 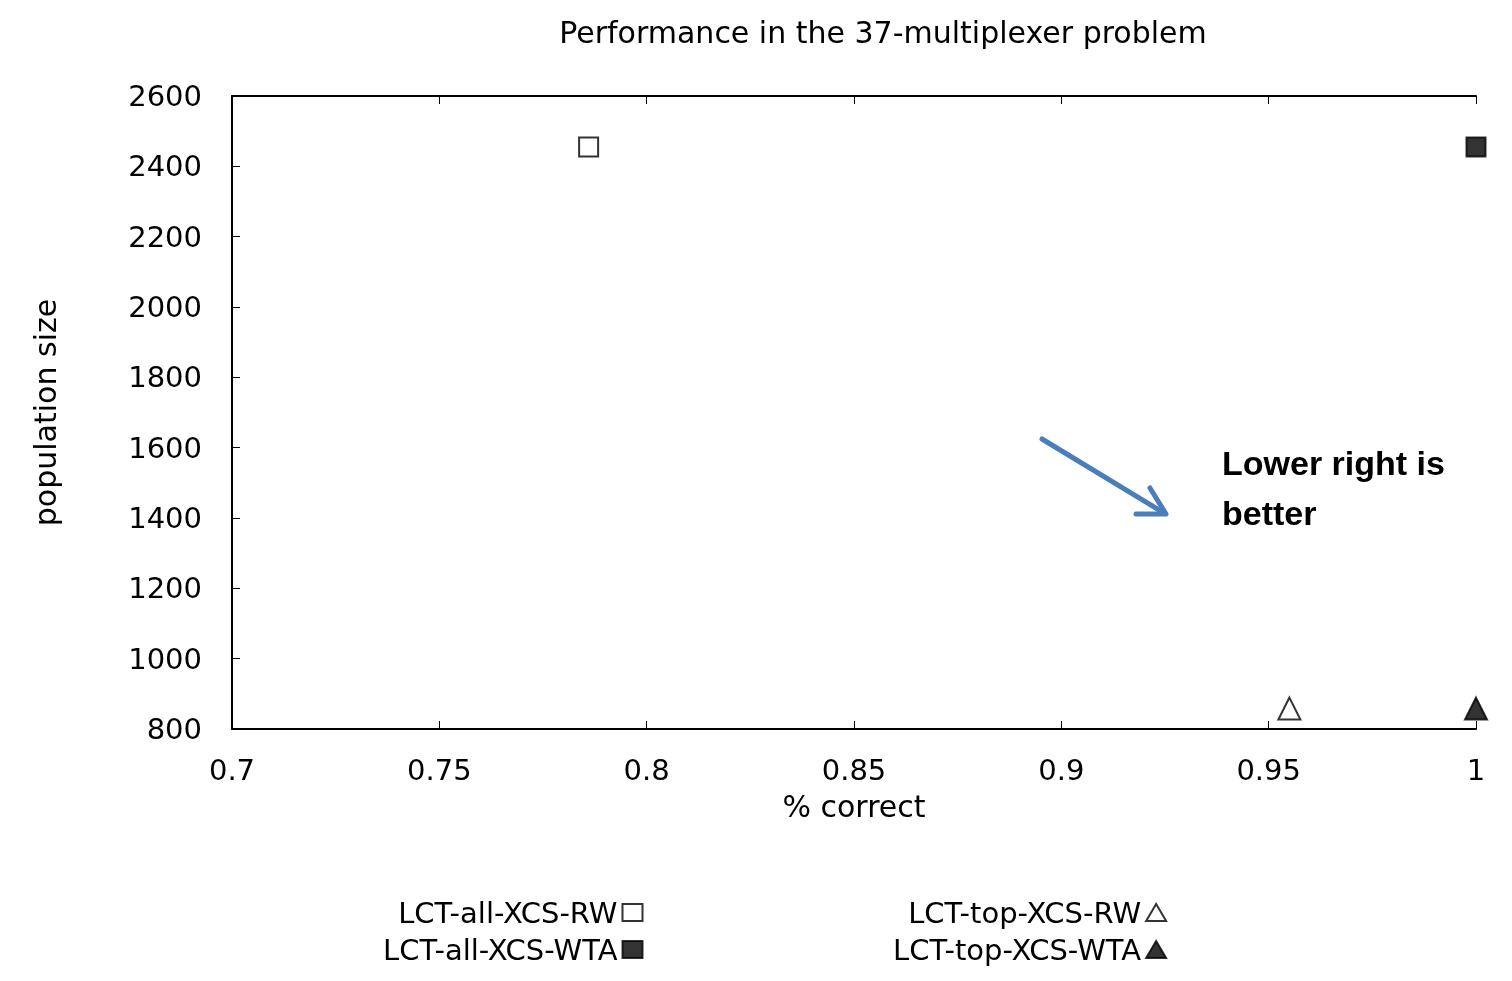 What do you see at coordinates (508, 912) in the screenshot?
I see `legend-label: LCT-all-XCS-RW` at bounding box center [508, 912].